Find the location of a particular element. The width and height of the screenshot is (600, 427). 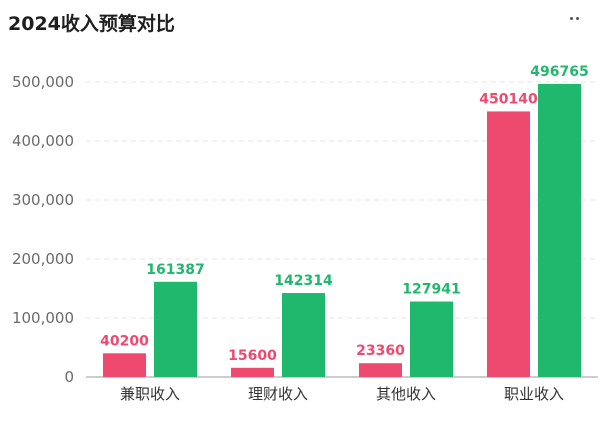

data-label: 23360 is located at coordinates (380, 351).